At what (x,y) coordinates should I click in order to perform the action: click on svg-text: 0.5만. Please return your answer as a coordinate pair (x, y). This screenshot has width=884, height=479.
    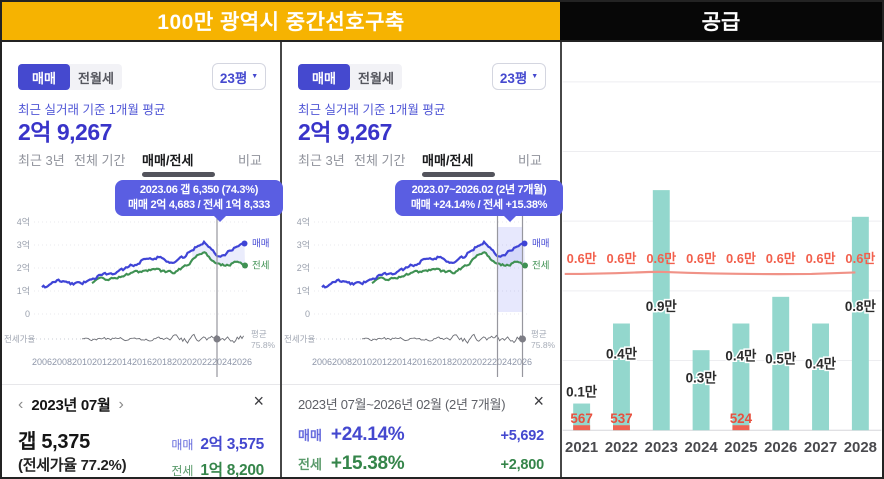
    Looking at the image, I should click on (781, 359).